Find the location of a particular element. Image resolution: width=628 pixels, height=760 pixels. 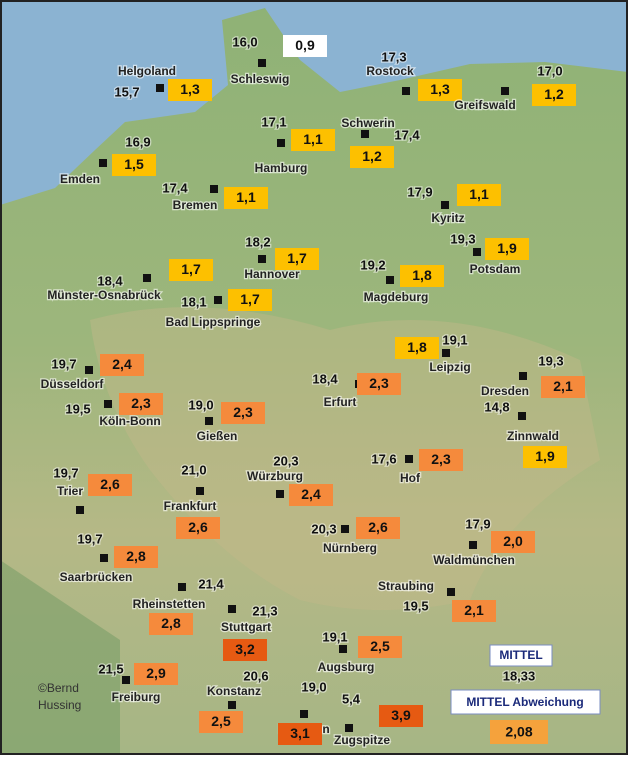

station-deviation: 2,4 is located at coordinates (311, 494).